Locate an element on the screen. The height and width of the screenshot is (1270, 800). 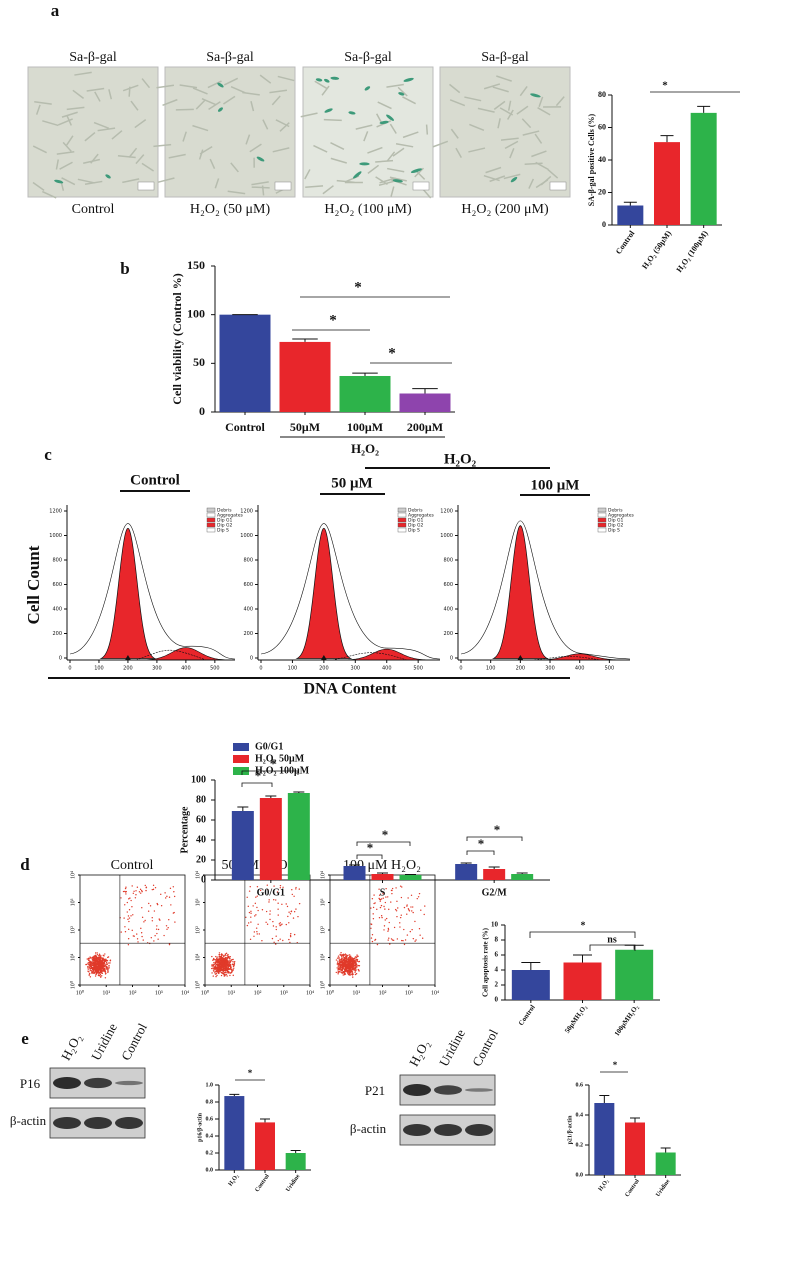
condition: Control is located at coordinates (155, 480).